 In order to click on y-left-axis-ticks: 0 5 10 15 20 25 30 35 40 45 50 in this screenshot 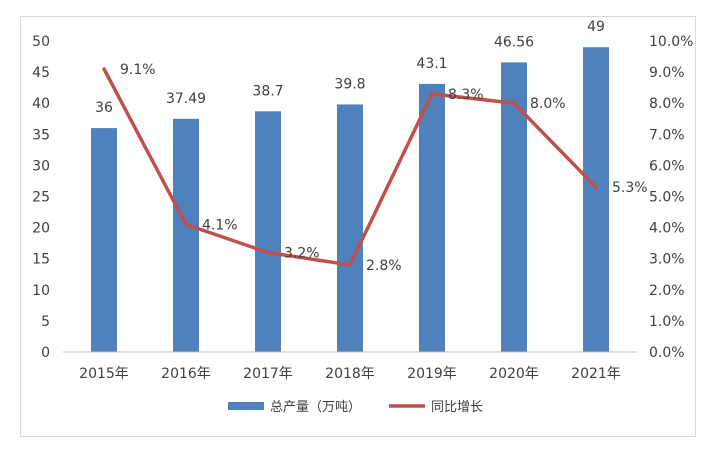, I will do `click(41, 197)`.